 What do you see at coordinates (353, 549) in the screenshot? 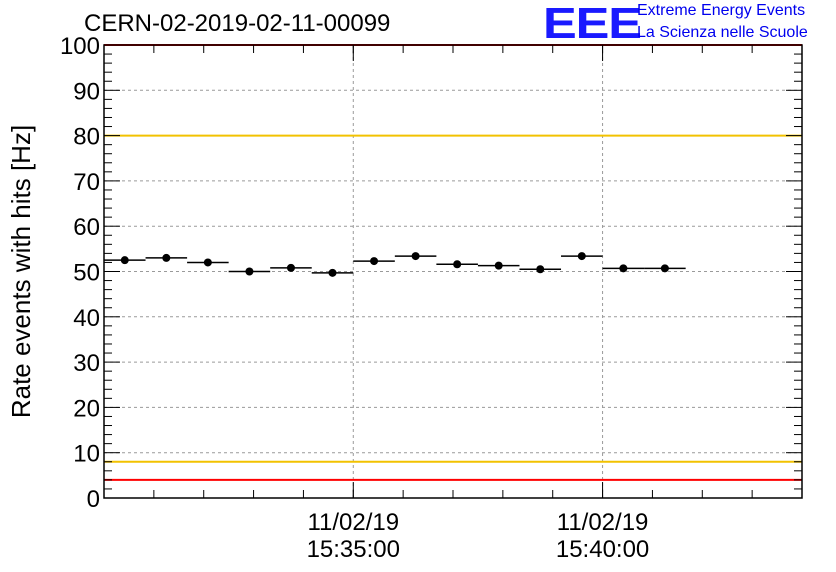
I see `x-tick-label-time: 15:35:00` at bounding box center [353, 549].